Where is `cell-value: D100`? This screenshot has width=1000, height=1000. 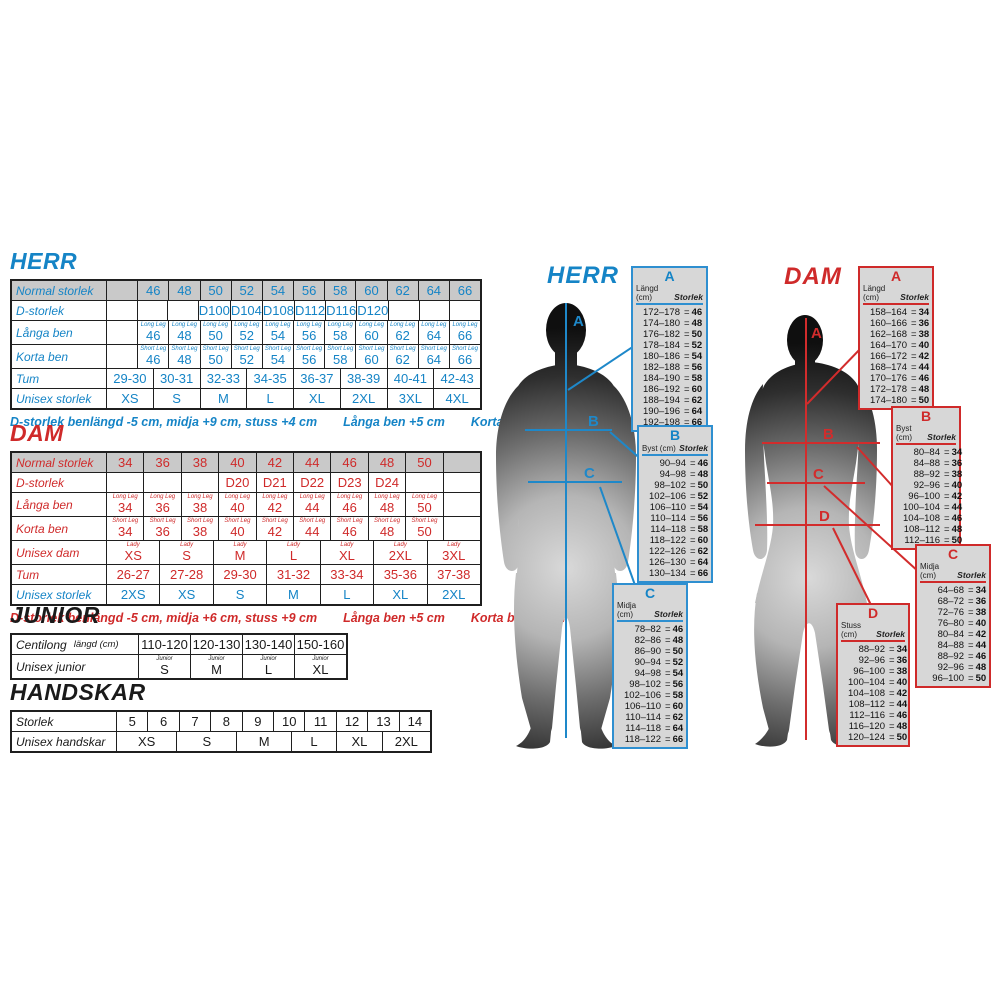 cell-value: D100 is located at coordinates (214, 310).